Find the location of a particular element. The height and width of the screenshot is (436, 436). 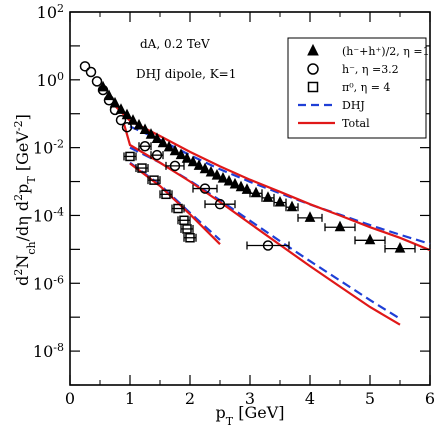

y-tick-label: 10⁻² is located at coordinates (48, 147).